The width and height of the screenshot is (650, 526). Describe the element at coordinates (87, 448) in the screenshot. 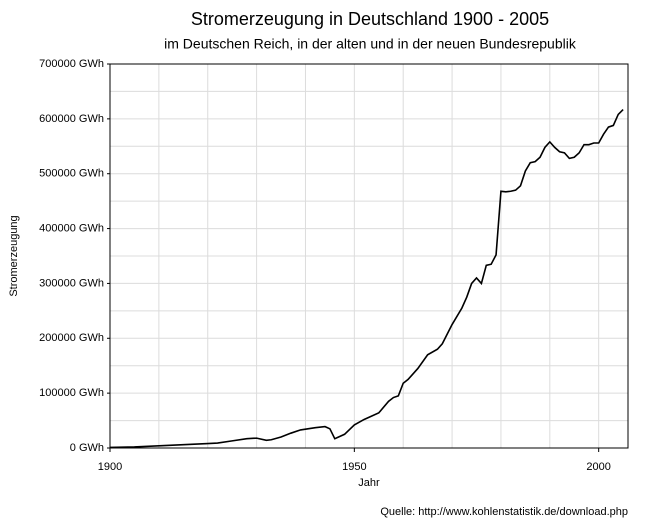

I see `y-tick-label: 0 GWh` at that location.